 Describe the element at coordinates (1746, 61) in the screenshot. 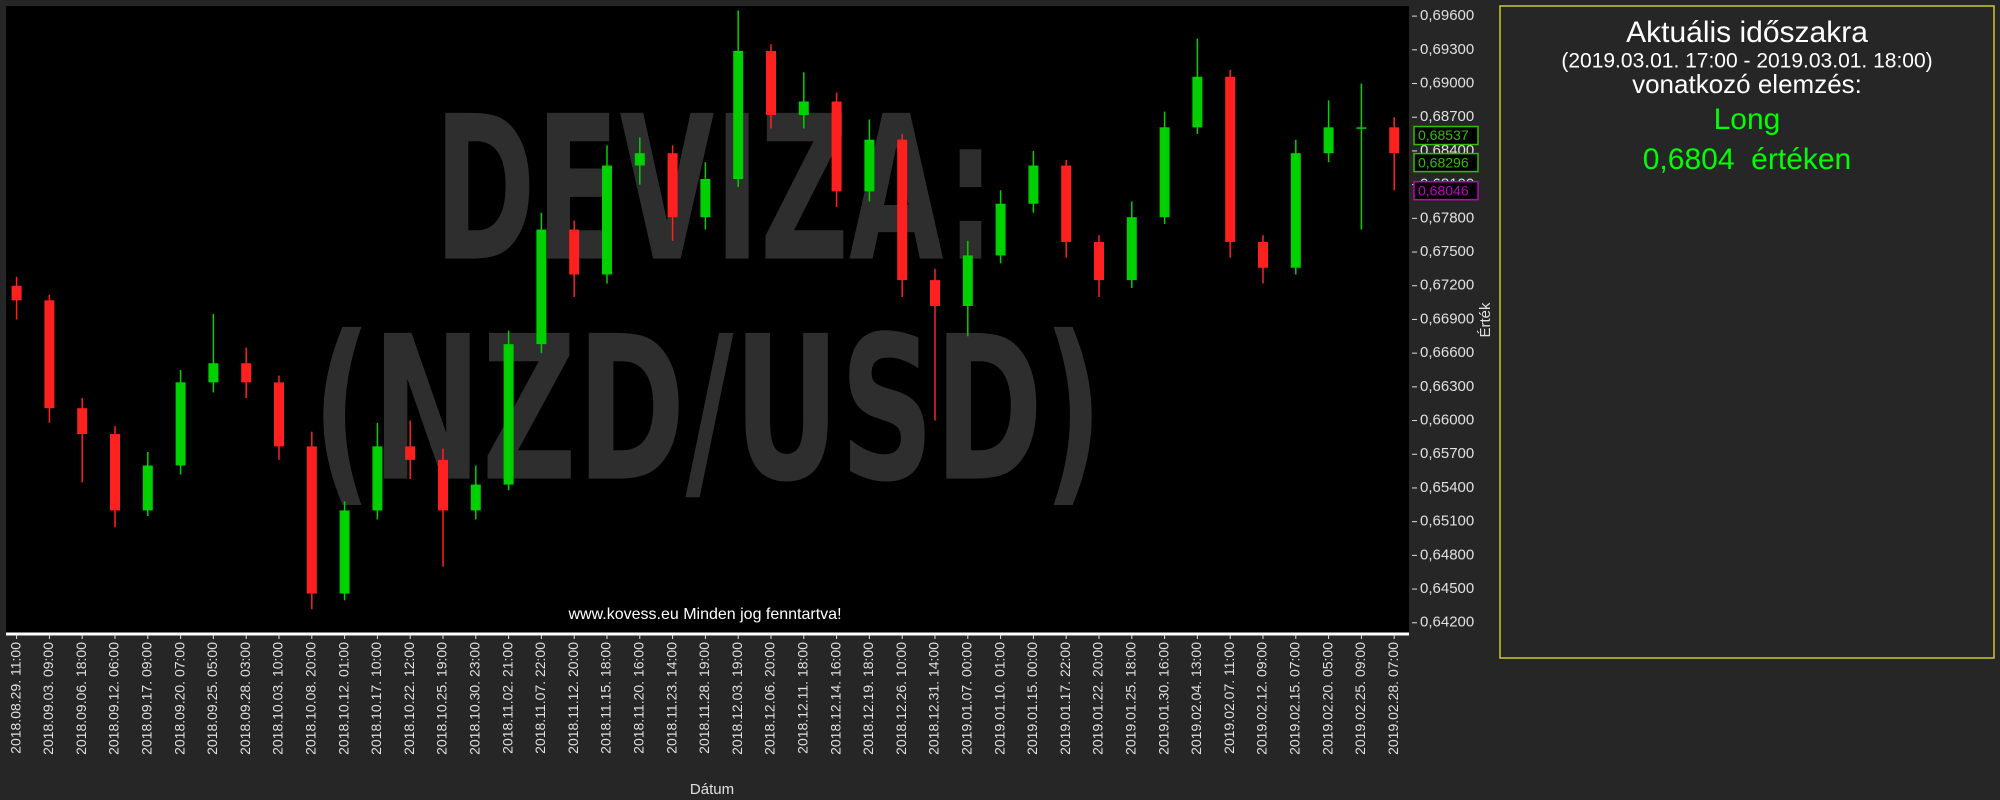

I see `panel-period: (2019.03.01. 17:00 - 2019.03.01. 18:00)` at that location.